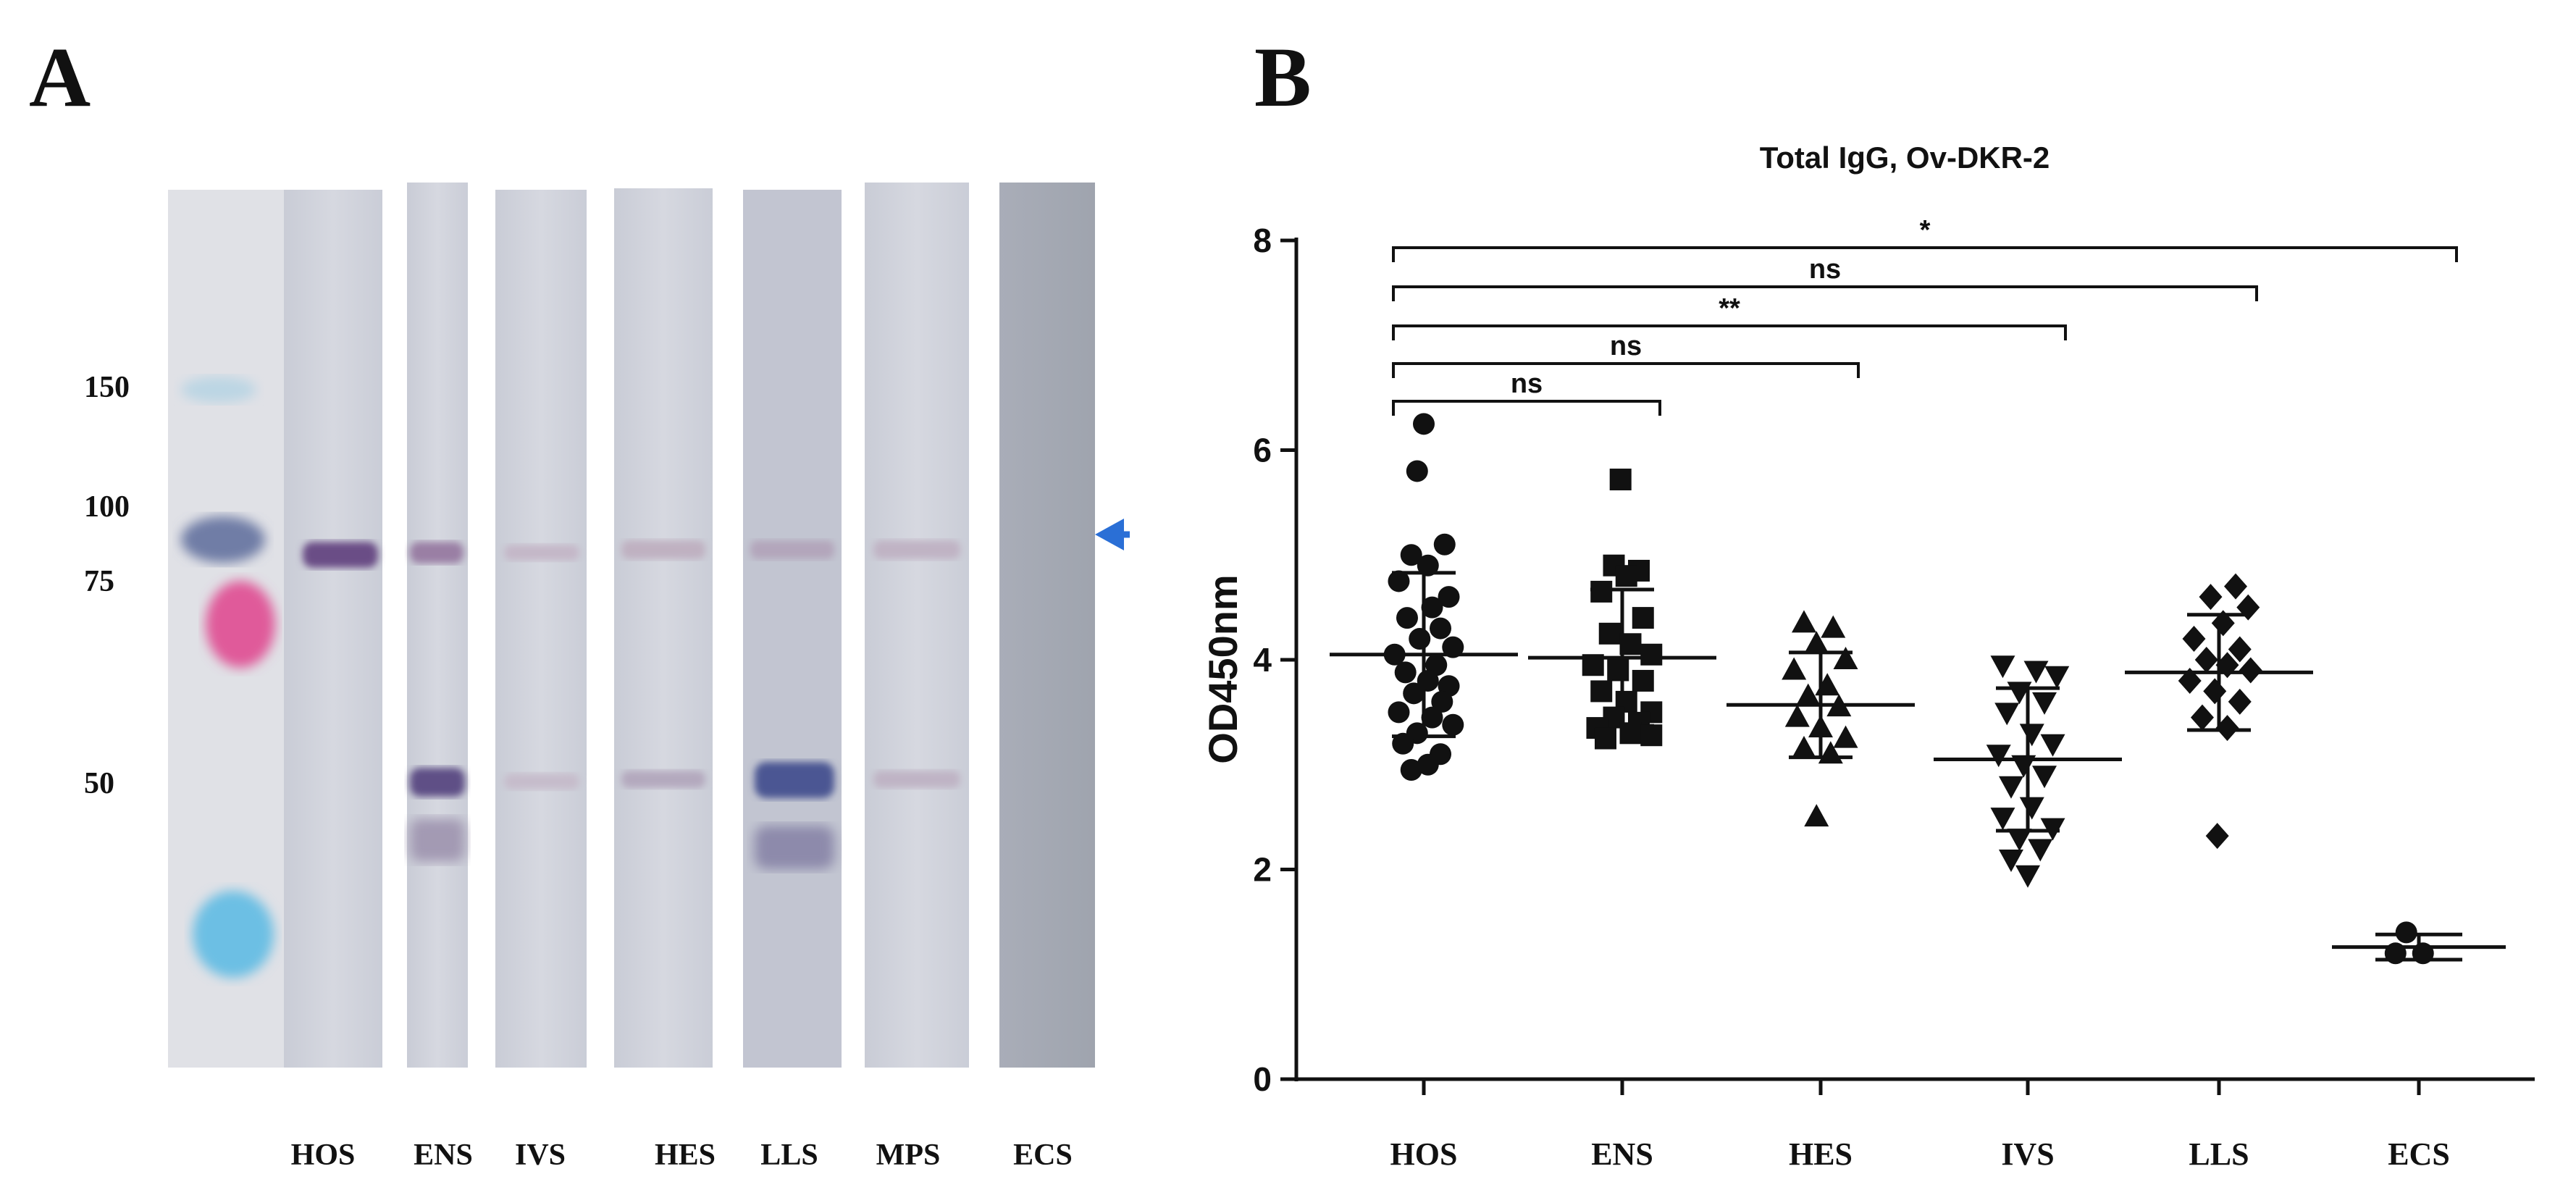  What do you see at coordinates (1925, 315) in the screenshot?
I see `significance-brackets: ns ns ** ns *` at bounding box center [1925, 315].